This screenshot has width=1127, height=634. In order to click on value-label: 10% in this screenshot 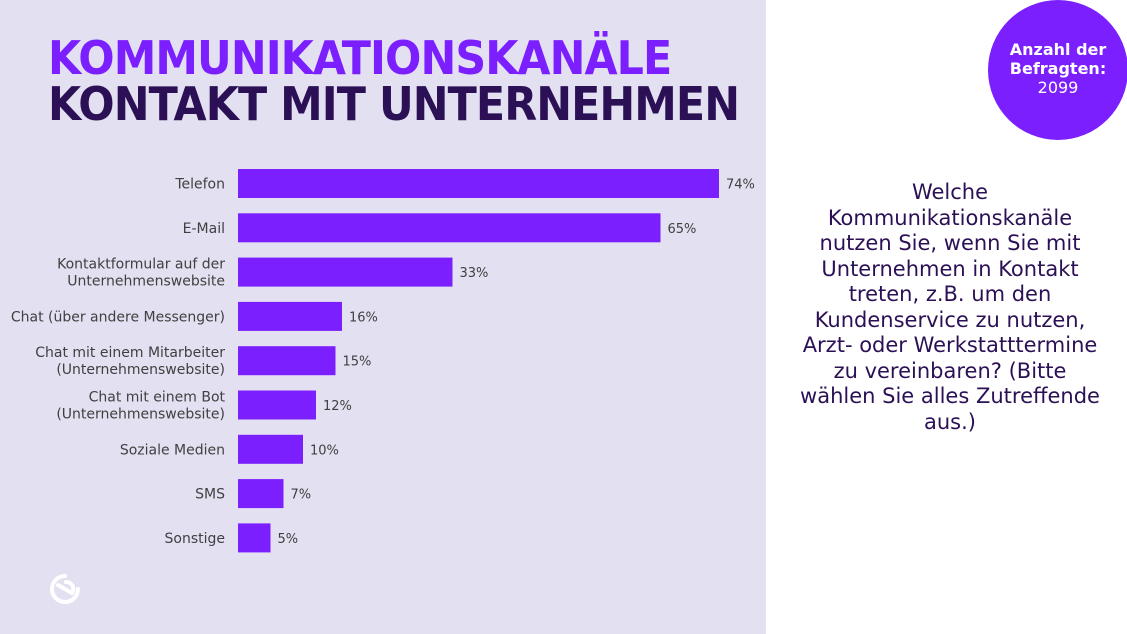, I will do `click(324, 450)`.